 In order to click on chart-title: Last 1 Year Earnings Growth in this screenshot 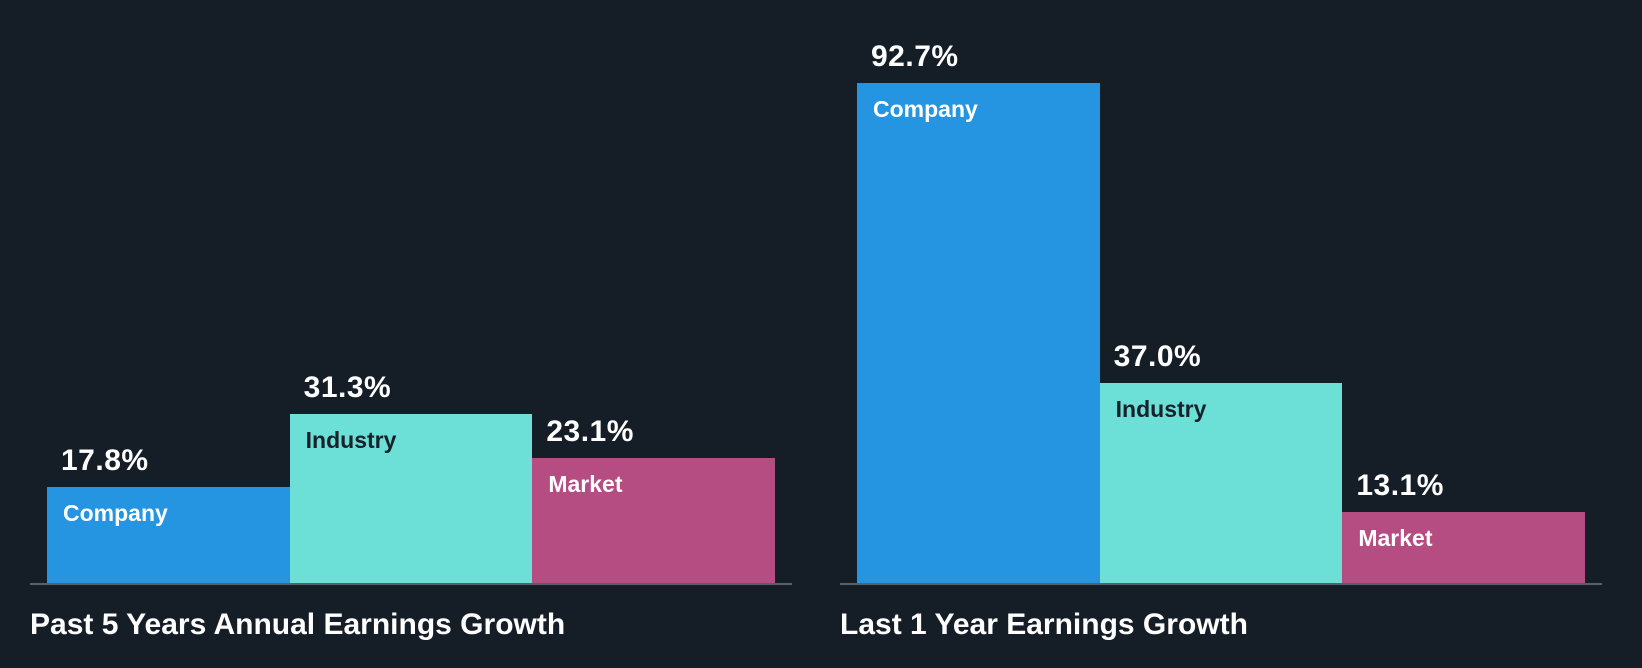, I will do `click(1044, 624)`.